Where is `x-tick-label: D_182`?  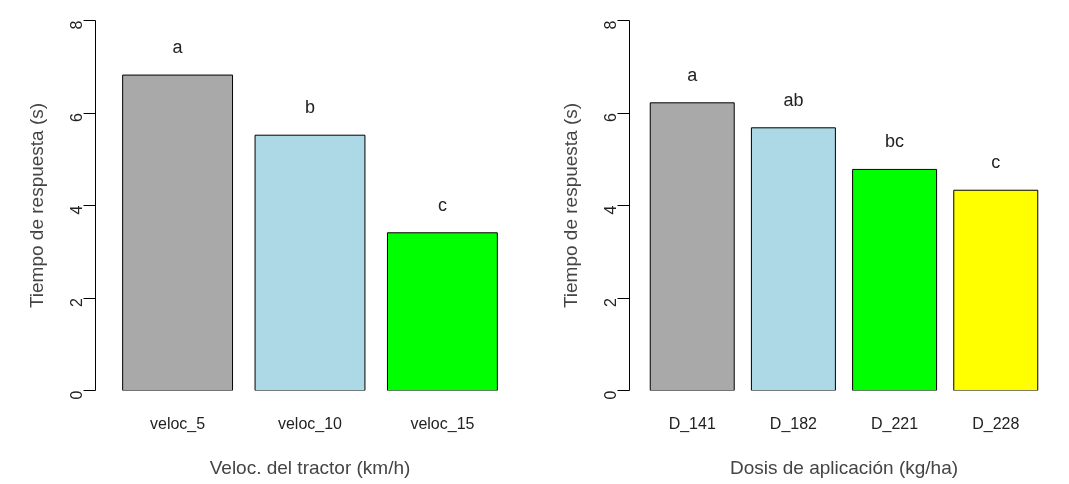 x-tick-label: D_182 is located at coordinates (793, 423).